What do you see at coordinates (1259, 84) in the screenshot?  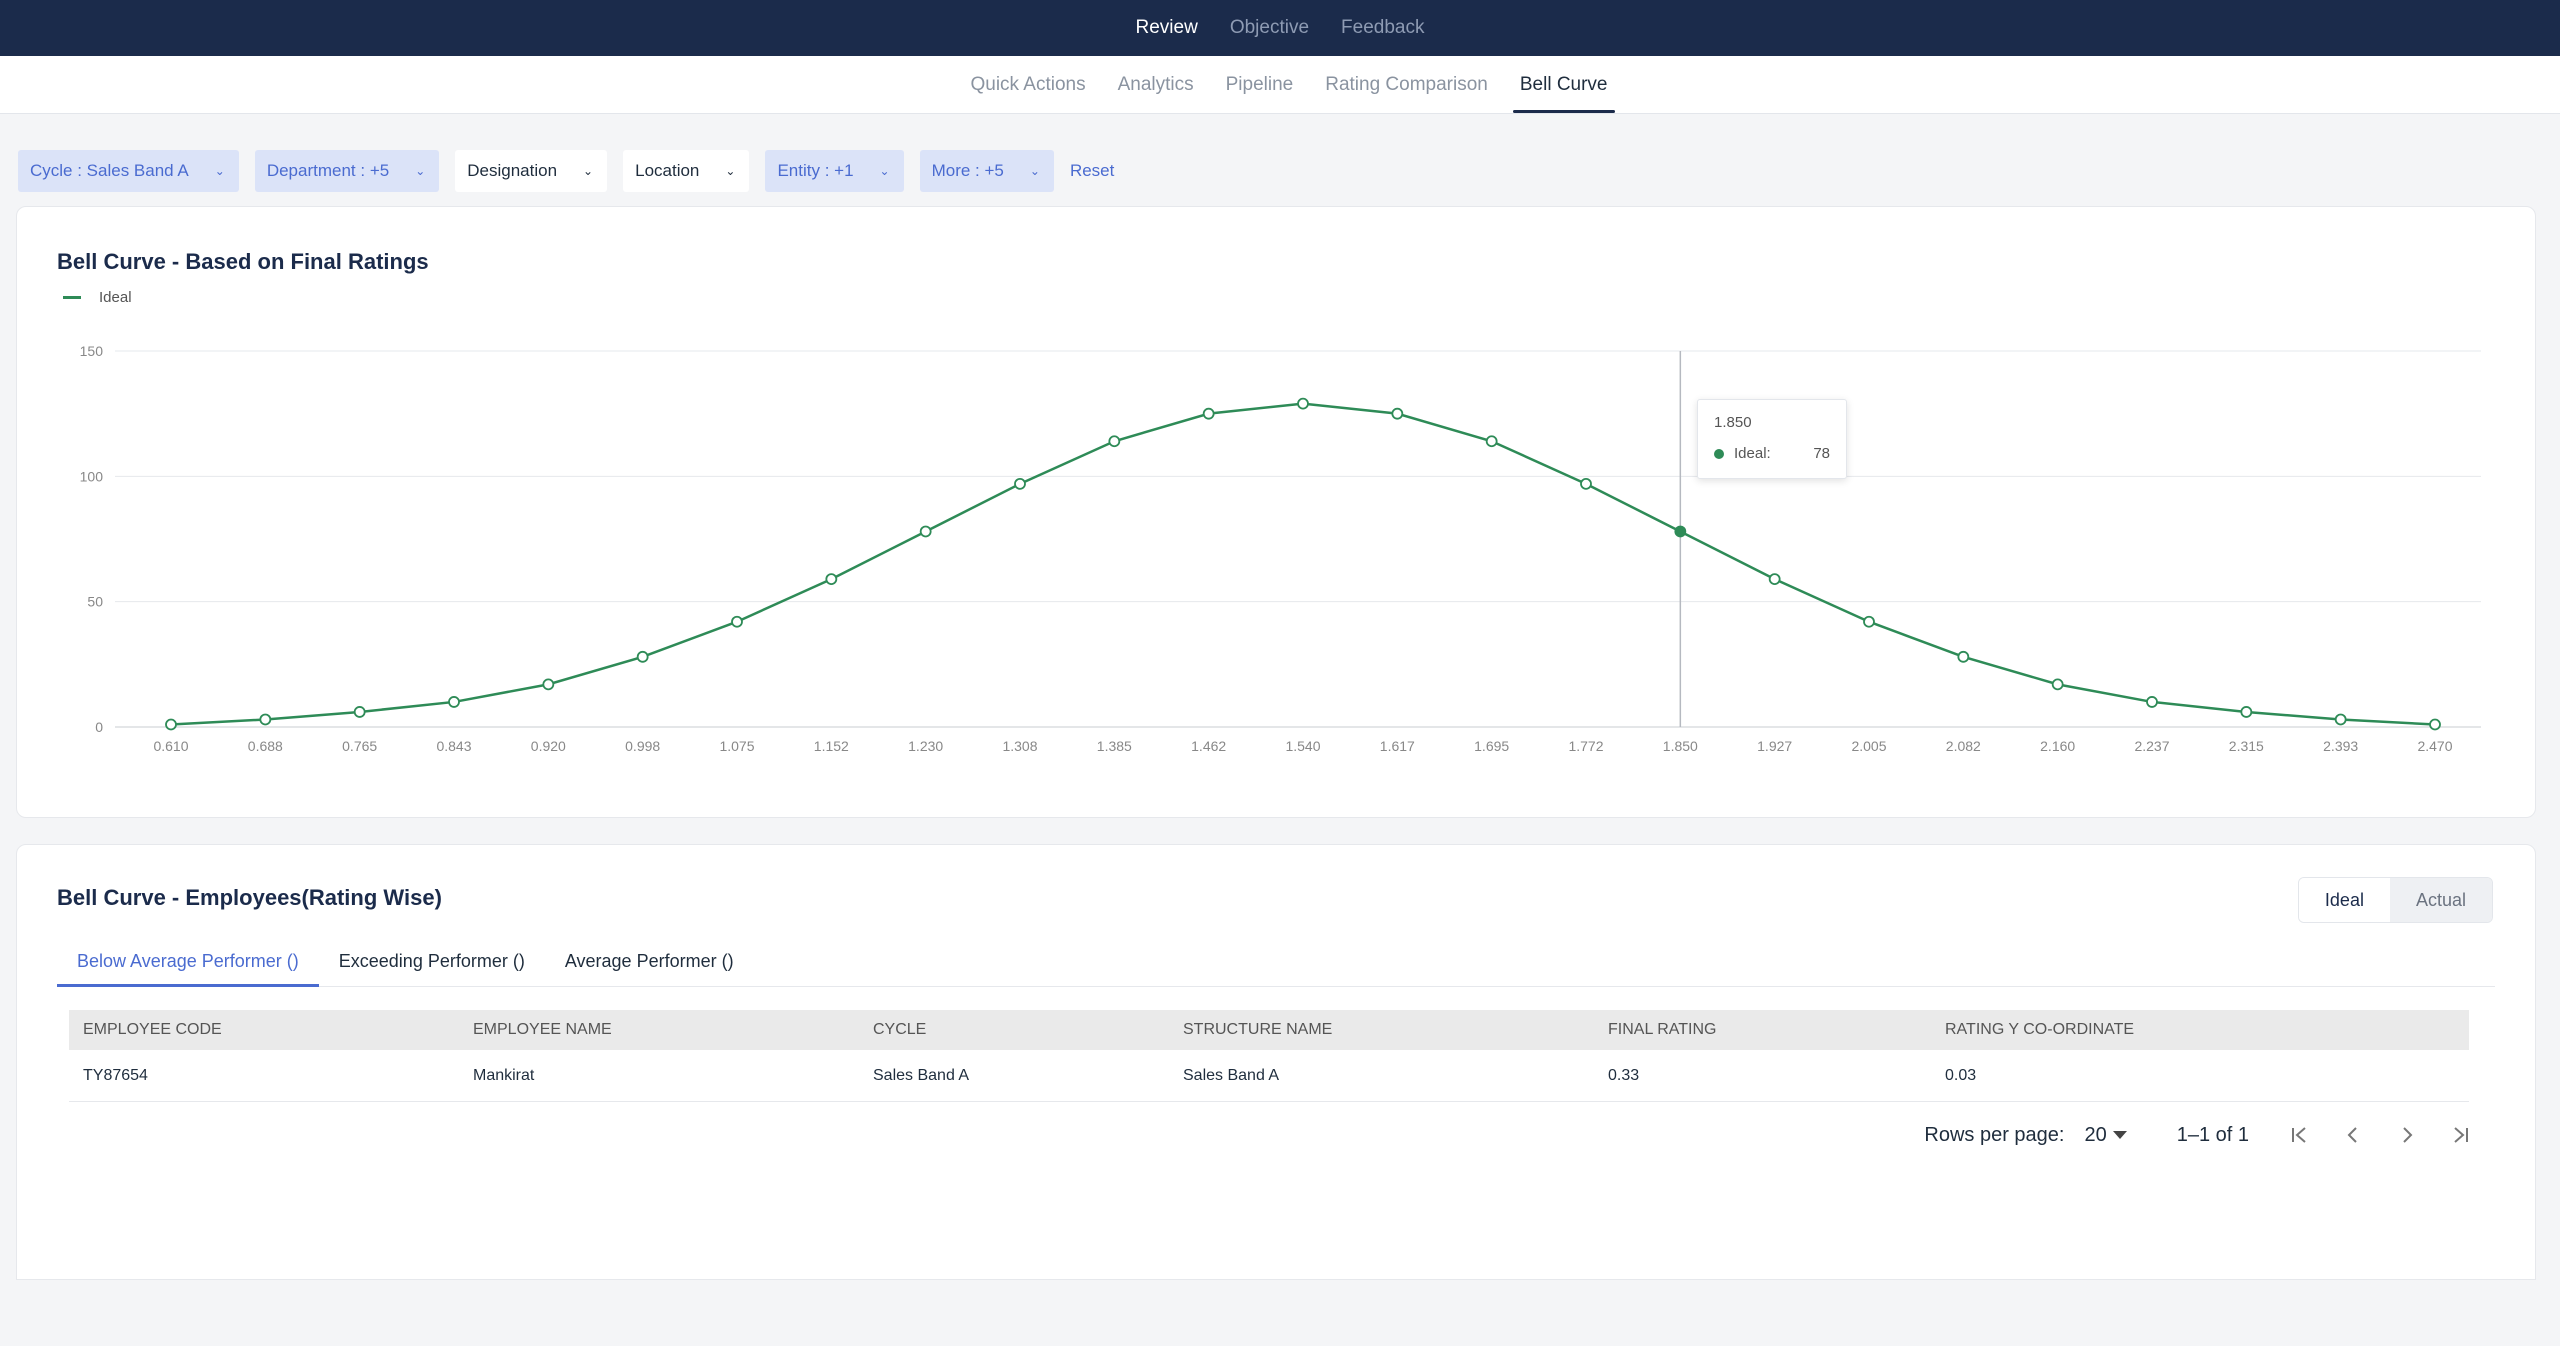 I see `tab-pipeline: Pipeline` at bounding box center [1259, 84].